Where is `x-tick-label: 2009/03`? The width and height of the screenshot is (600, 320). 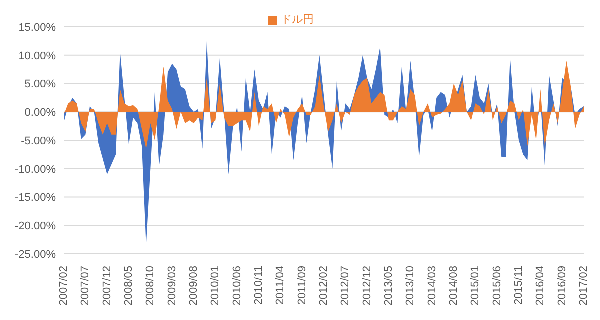
x-tick-label: 2009/03 is located at coordinates (172, 286).